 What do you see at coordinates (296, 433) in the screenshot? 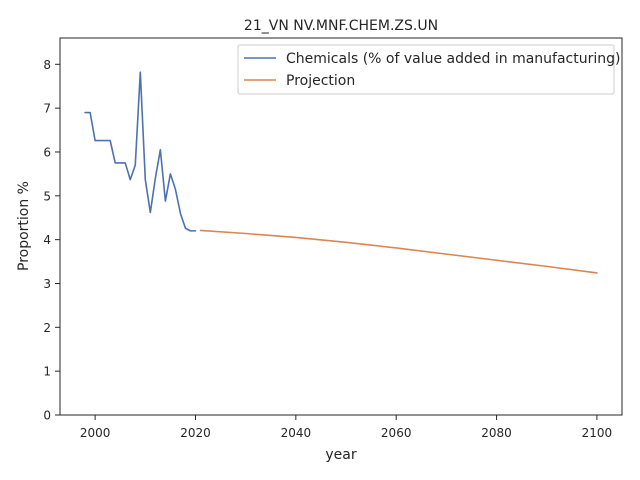
I see `x-tick-label: 2040` at bounding box center [296, 433].